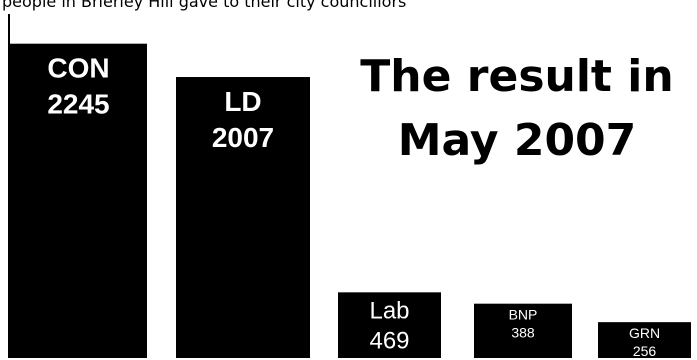 The width and height of the screenshot is (697, 360). I want to click on bar-label-value-lab: 469, so click(389, 341).